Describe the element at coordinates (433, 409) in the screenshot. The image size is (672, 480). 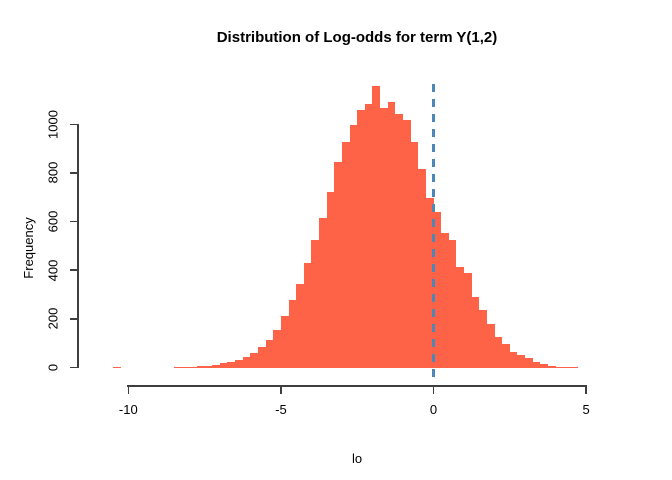
I see `x-tick-label: 0` at that location.